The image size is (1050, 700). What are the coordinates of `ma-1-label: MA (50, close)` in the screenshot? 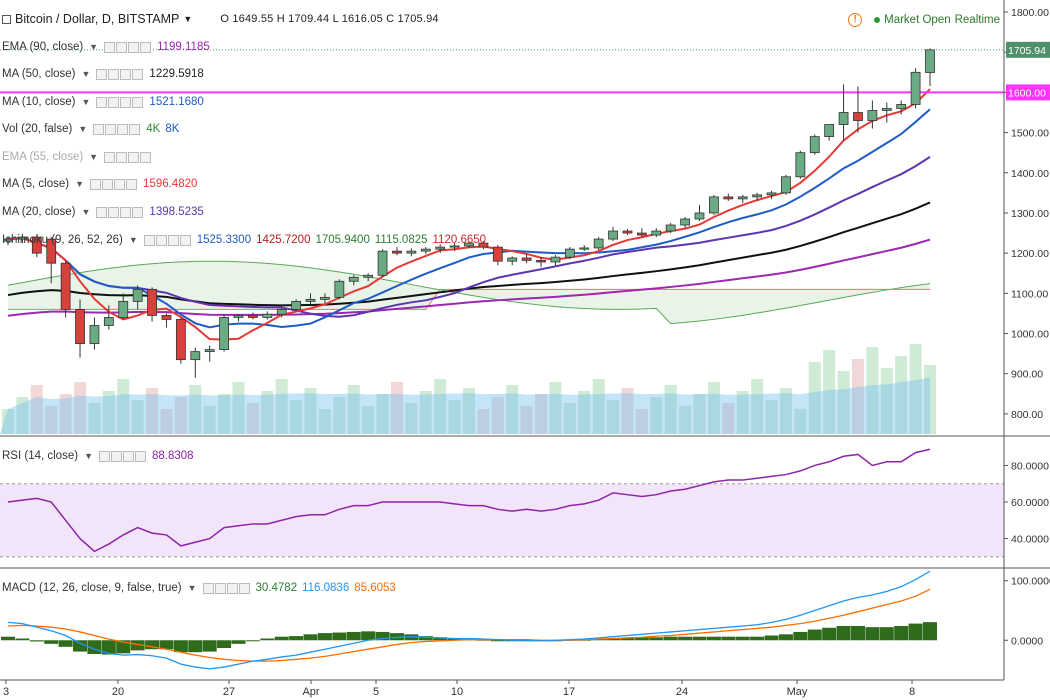 It's located at (39, 74).